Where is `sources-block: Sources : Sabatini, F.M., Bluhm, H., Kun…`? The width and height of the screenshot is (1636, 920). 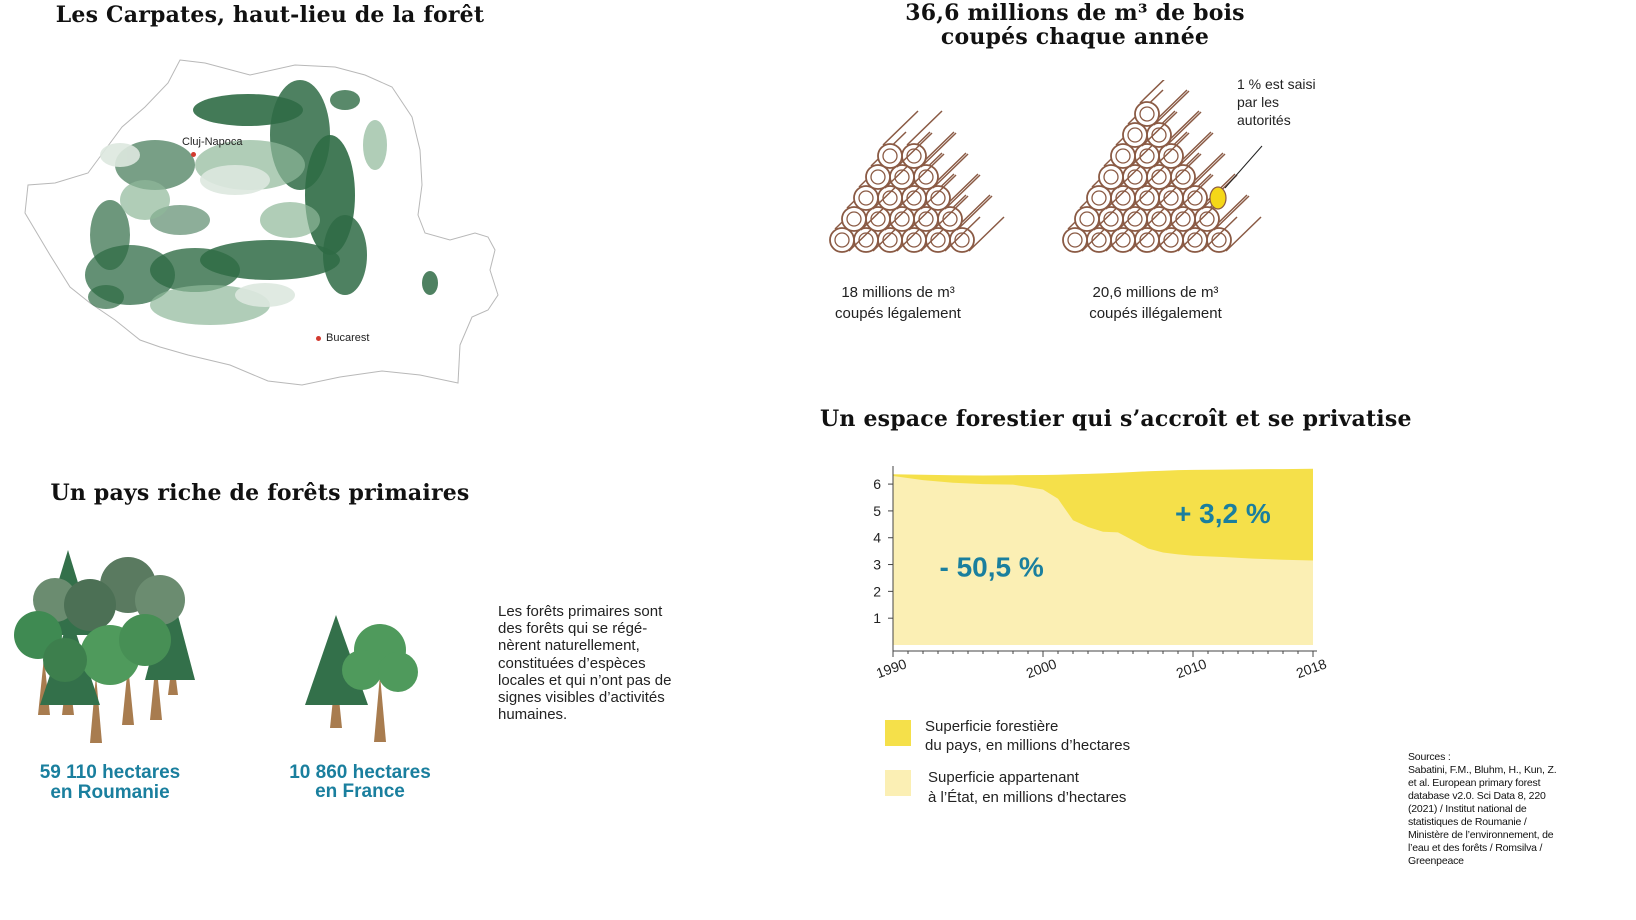
sources-block: Sources : Sabatini, F.M., Bluhm, H., Kun… is located at coordinates (1493, 809).